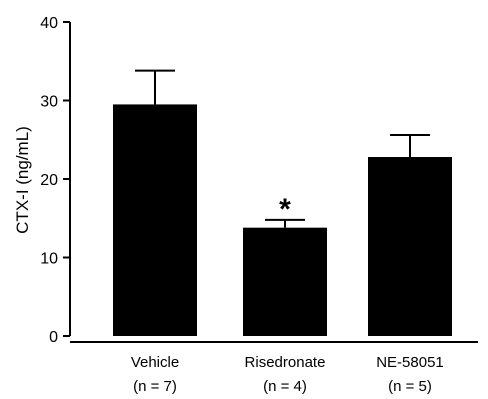  What do you see at coordinates (49, 180) in the screenshot?
I see `y-tick-label: 20` at bounding box center [49, 180].